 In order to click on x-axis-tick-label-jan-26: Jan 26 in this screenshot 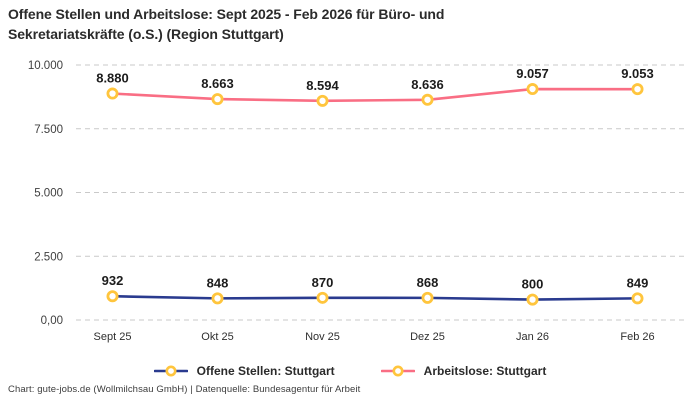, I will do `click(532, 337)`.